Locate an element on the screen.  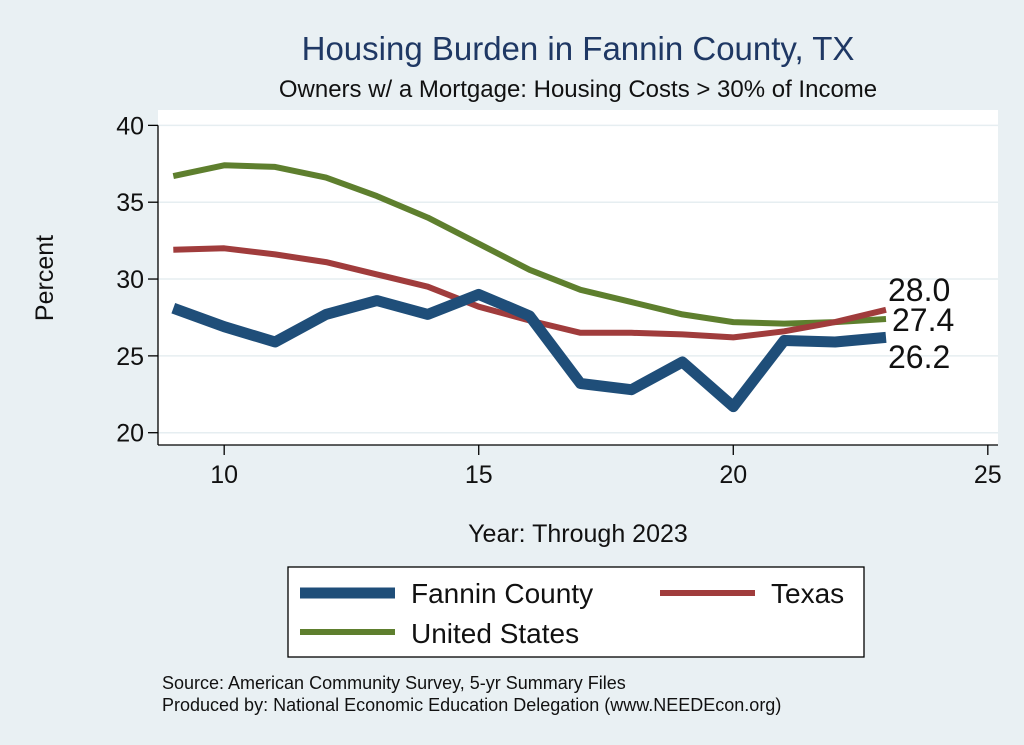
x-axis-title: Year: Through 2023 is located at coordinates (578, 534).